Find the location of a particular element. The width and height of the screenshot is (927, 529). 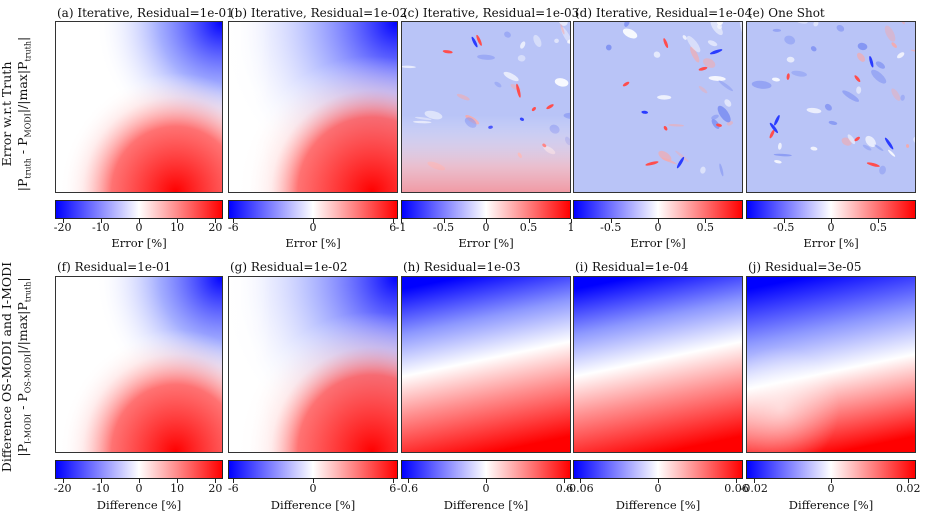

panel-title: (b) Iterative, Residual=1e-02 is located at coordinates (319, 13).